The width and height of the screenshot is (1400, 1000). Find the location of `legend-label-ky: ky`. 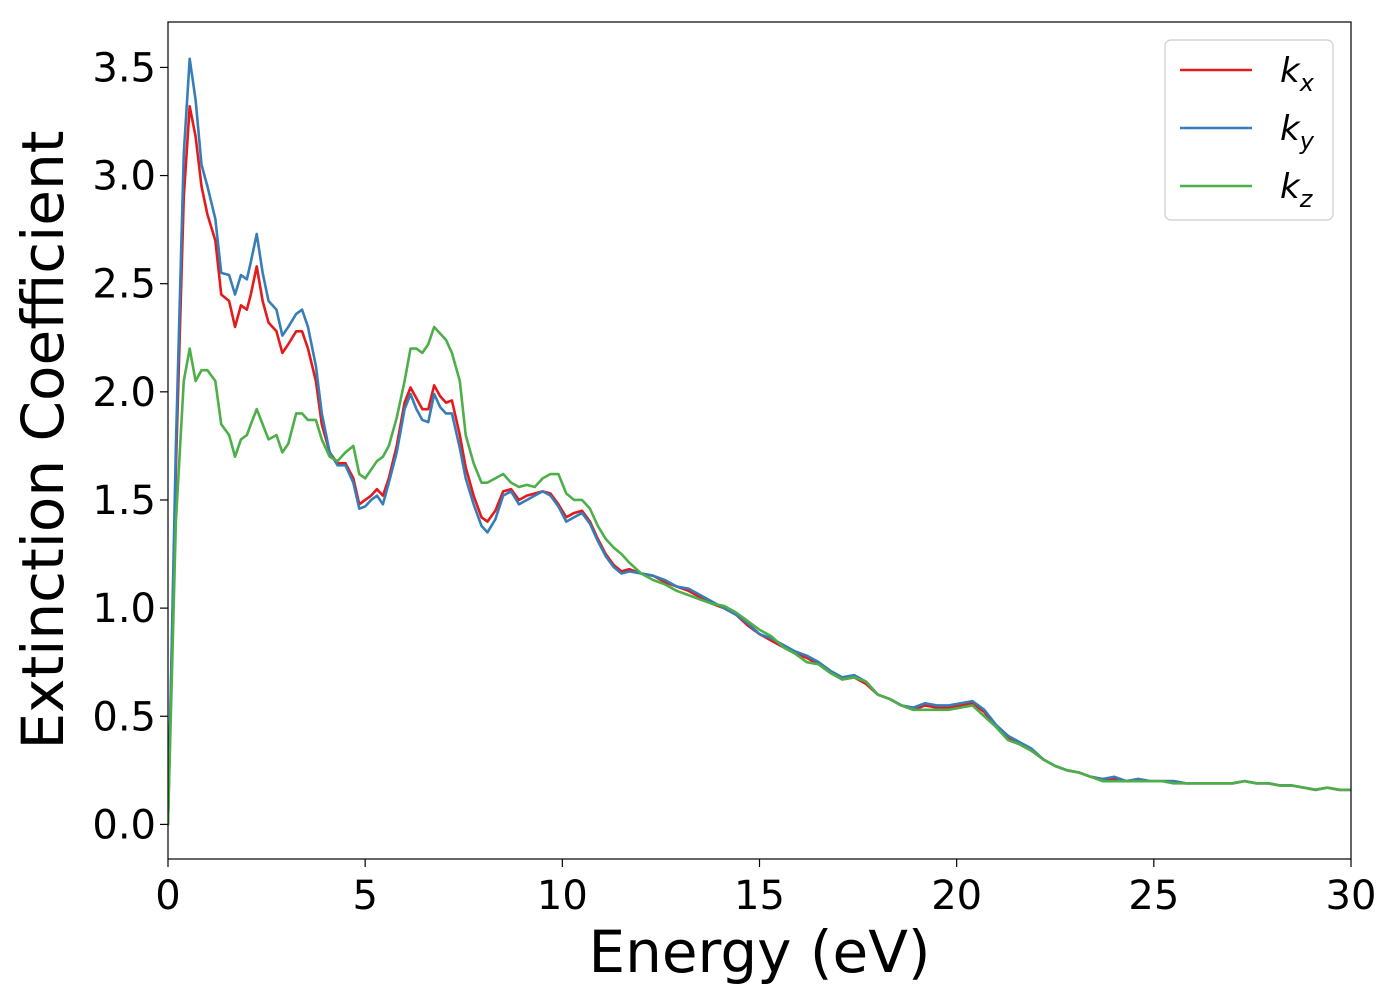

legend-label-ky: ky is located at coordinates (1297, 132).